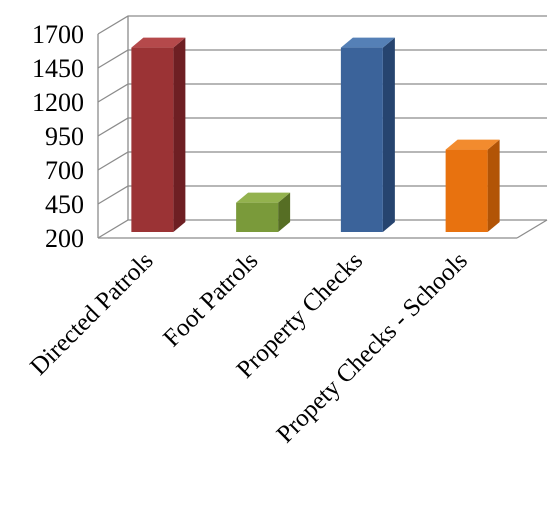 This screenshot has height=518, width=548. What do you see at coordinates (58, 34) in the screenshot?
I see `y-tick-label: 1700` at bounding box center [58, 34].